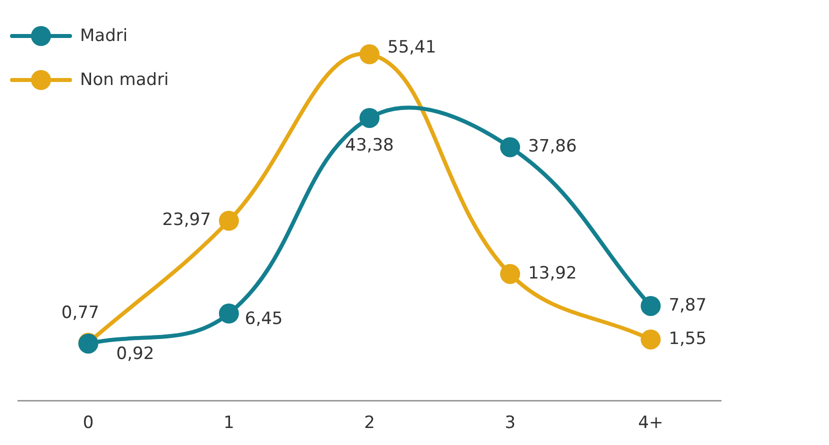  What do you see at coordinates (80, 313) in the screenshot?
I see `data-label: 0,77` at bounding box center [80, 313].